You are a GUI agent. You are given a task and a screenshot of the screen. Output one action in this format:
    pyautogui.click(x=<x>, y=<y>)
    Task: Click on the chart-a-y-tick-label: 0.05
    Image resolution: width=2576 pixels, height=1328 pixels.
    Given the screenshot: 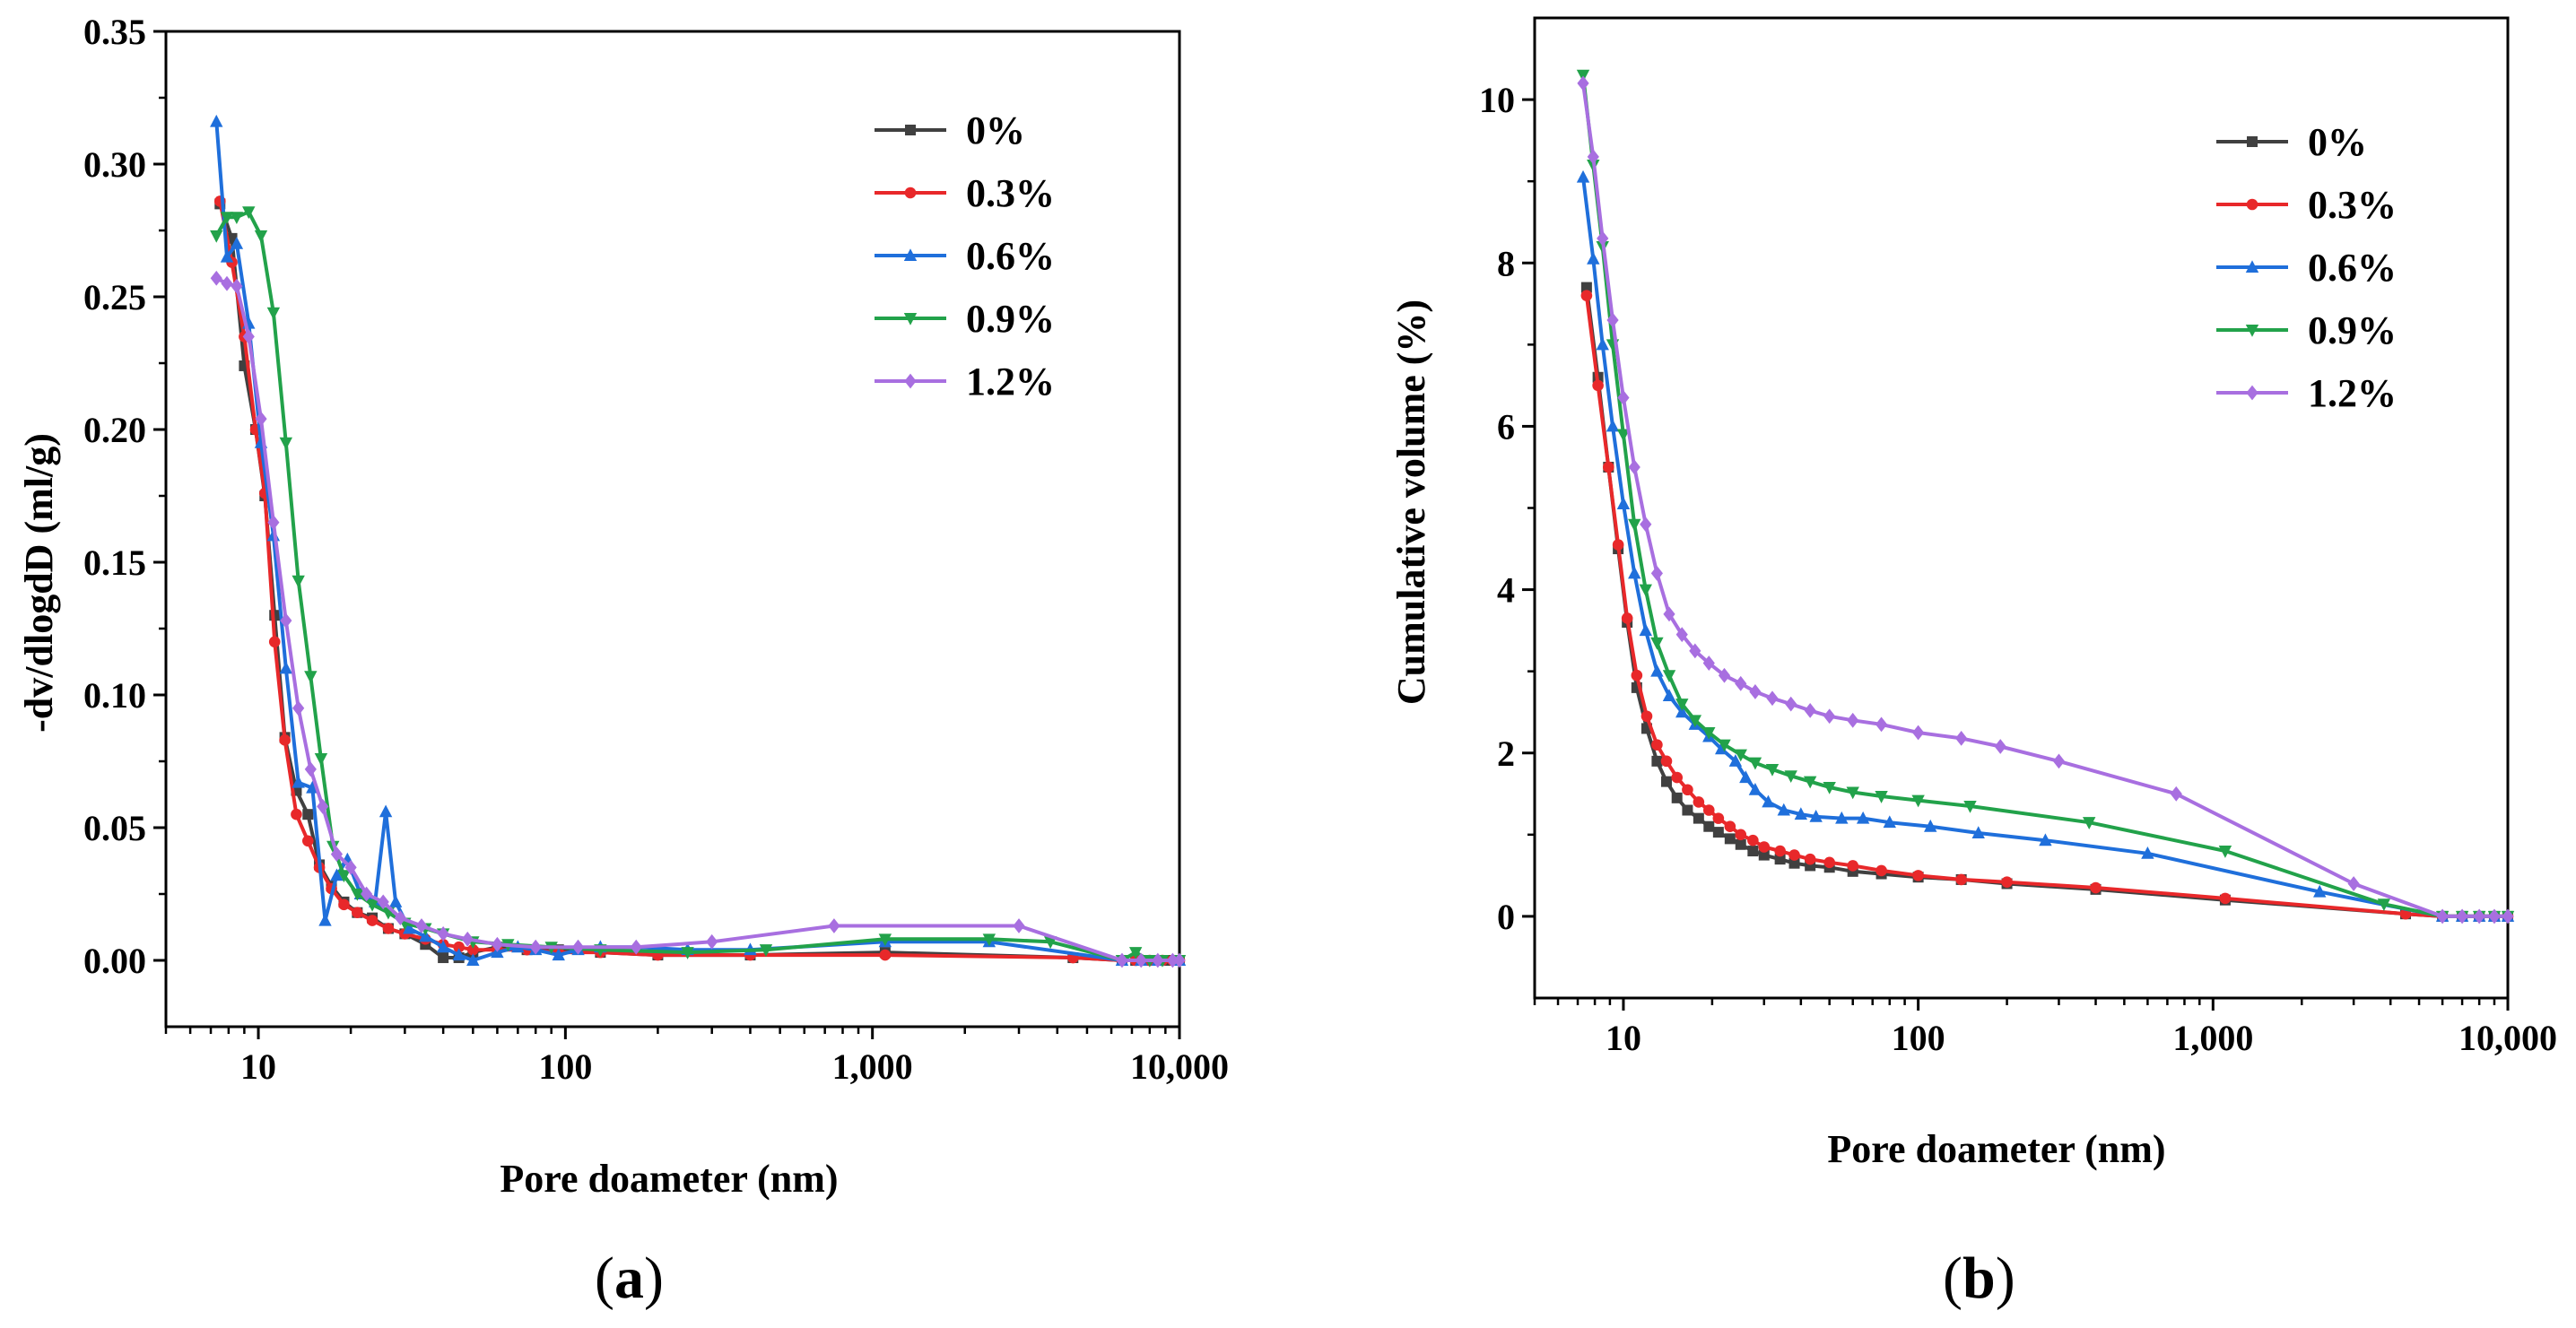 What is the action you would take?
    pyautogui.click(x=114, y=828)
    